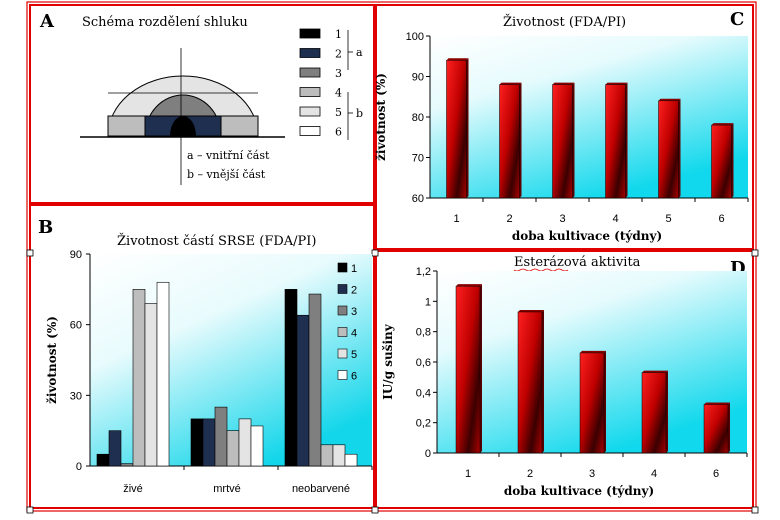 The height and width of the screenshot is (520, 780). What do you see at coordinates (338, 93) in the screenshot?
I see `legend-label: 4` at bounding box center [338, 93].